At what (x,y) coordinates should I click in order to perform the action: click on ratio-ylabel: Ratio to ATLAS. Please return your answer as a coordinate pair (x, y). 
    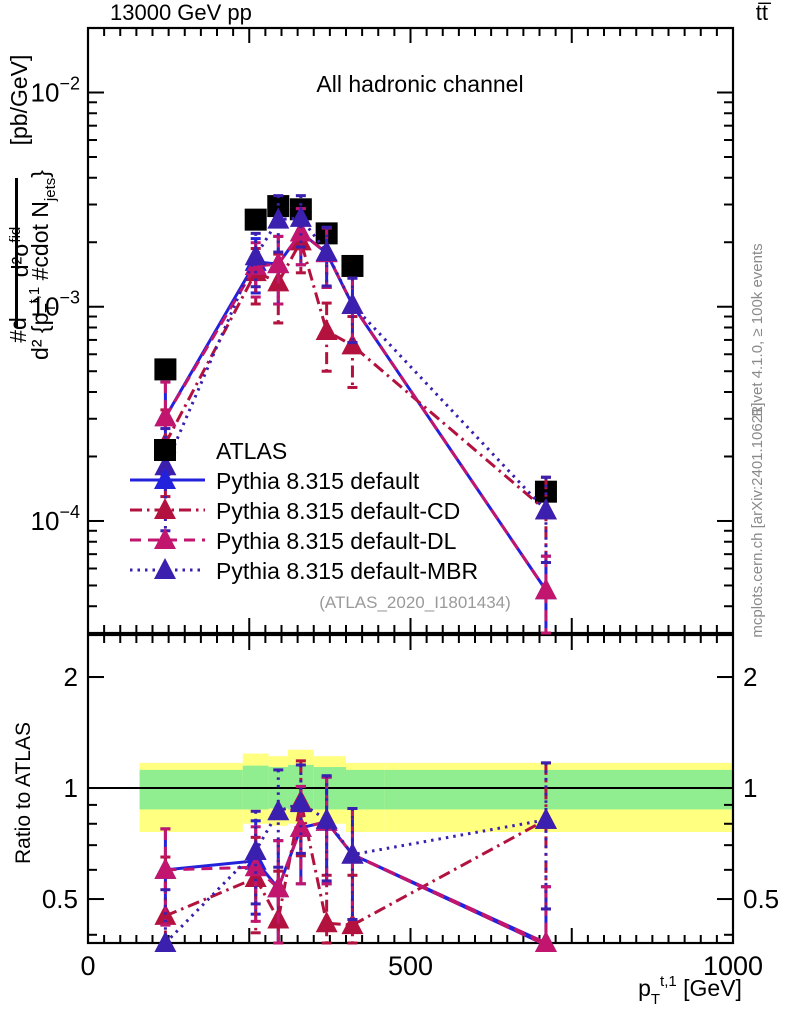
    Looking at the image, I should click on (23, 793).